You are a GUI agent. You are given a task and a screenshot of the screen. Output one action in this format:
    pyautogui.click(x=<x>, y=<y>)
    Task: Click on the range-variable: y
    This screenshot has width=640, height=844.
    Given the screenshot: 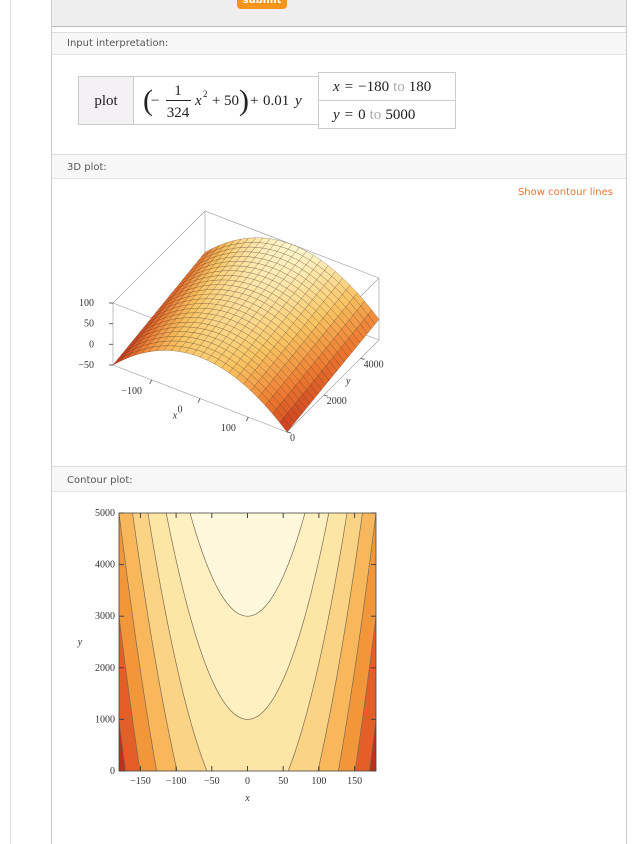 What is the action you would take?
    pyautogui.click(x=335, y=115)
    